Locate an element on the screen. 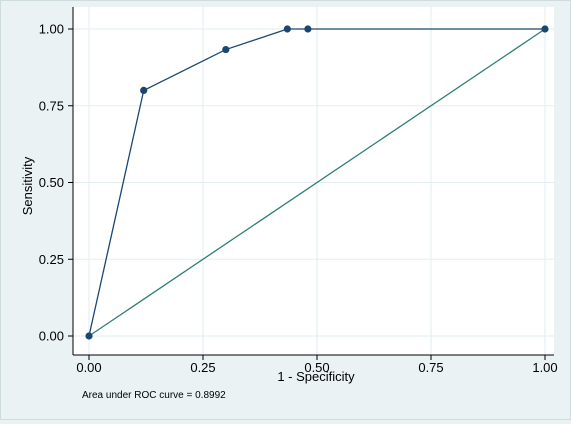  y-axis: 0.00 0.25 0.50 0.75 1.00 is located at coordinates (56, 181).